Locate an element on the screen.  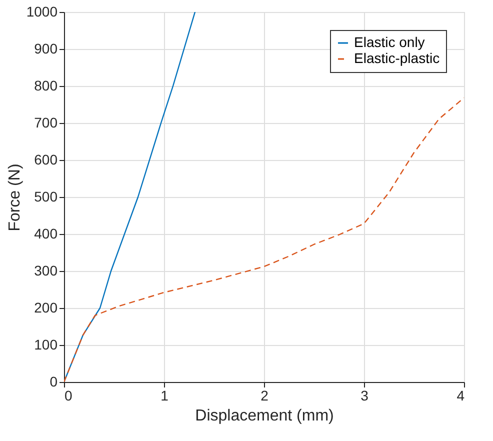
y-tick-label: 200 is located at coordinates (46, 308).